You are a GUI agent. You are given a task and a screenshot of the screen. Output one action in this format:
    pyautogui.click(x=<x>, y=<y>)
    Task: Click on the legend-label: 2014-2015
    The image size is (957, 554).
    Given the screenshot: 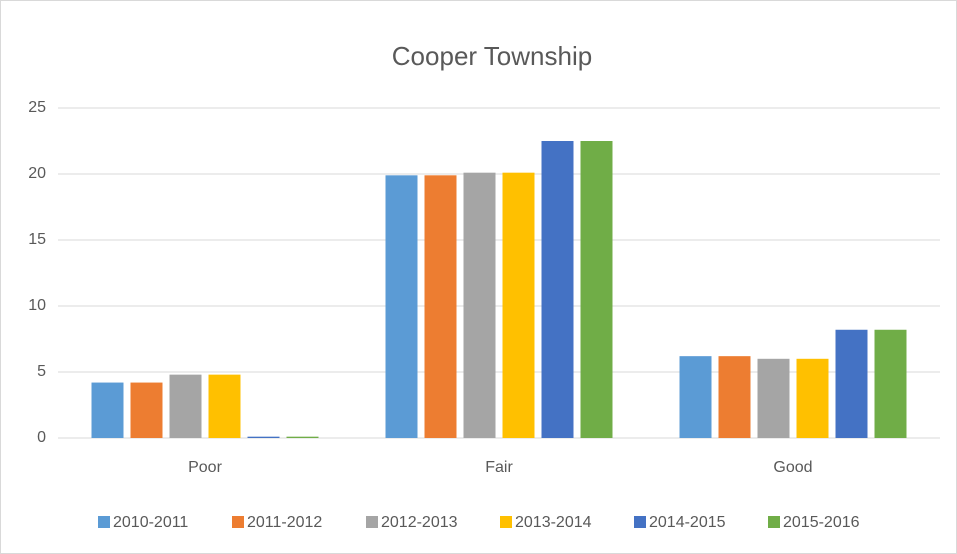 What is the action you would take?
    pyautogui.click(x=687, y=522)
    